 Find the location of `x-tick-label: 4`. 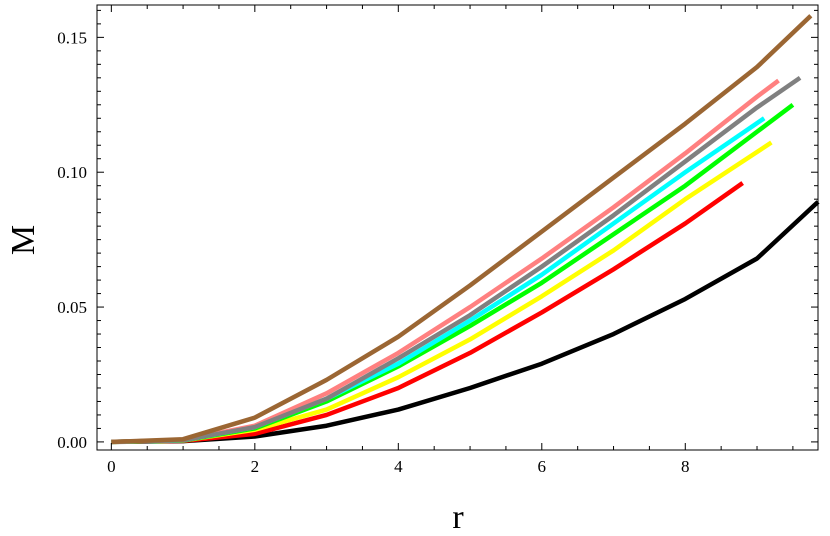

x-tick-label: 4 is located at coordinates (398, 466).